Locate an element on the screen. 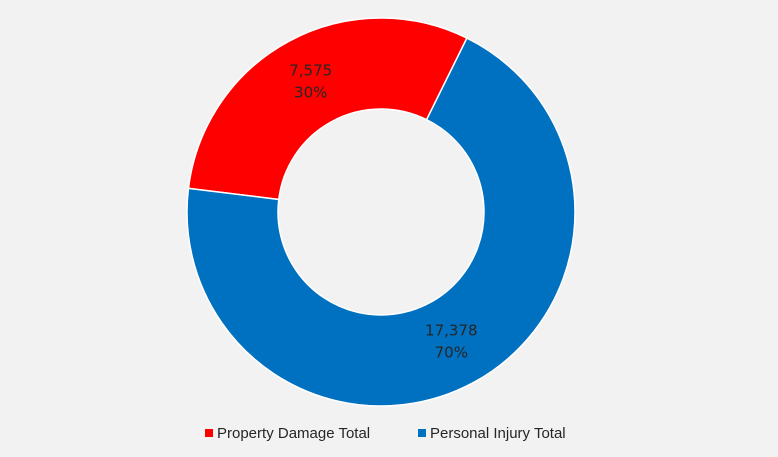 This screenshot has height=457, width=778. percent-label: 70% is located at coordinates (451, 353).